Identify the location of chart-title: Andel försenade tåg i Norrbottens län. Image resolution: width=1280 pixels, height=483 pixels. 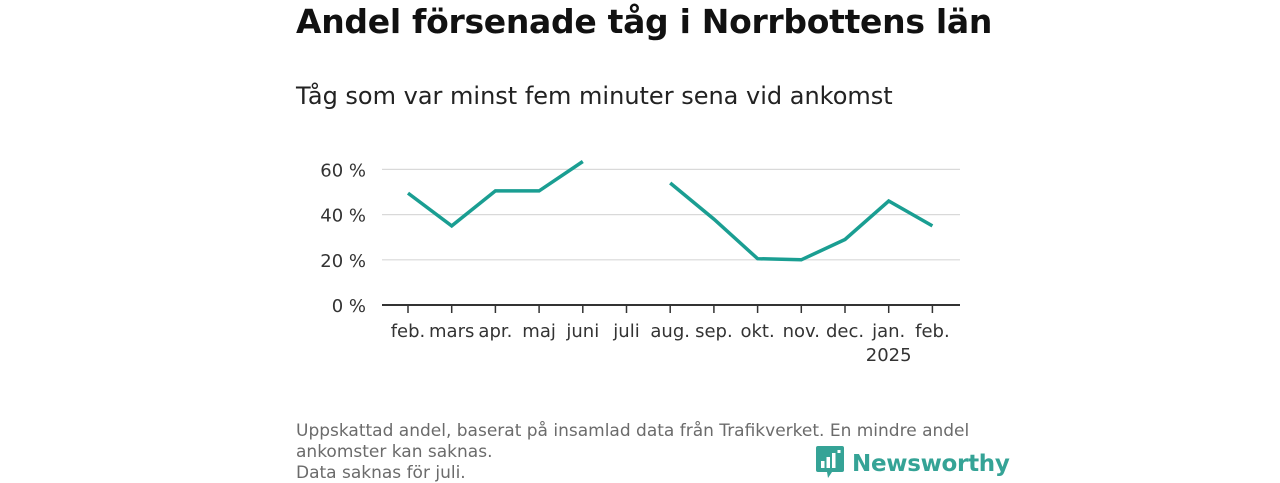
(644, 21).